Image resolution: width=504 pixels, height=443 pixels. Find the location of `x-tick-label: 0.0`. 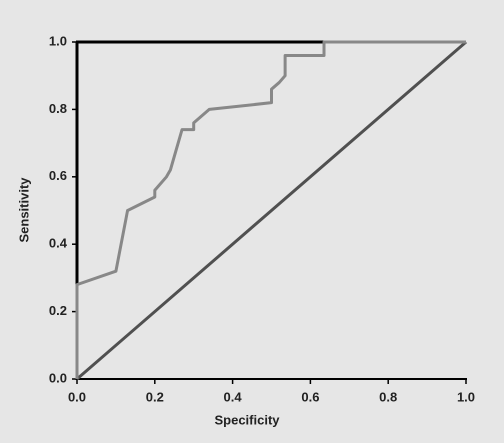

x-tick-label: 0.0 is located at coordinates (77, 396).